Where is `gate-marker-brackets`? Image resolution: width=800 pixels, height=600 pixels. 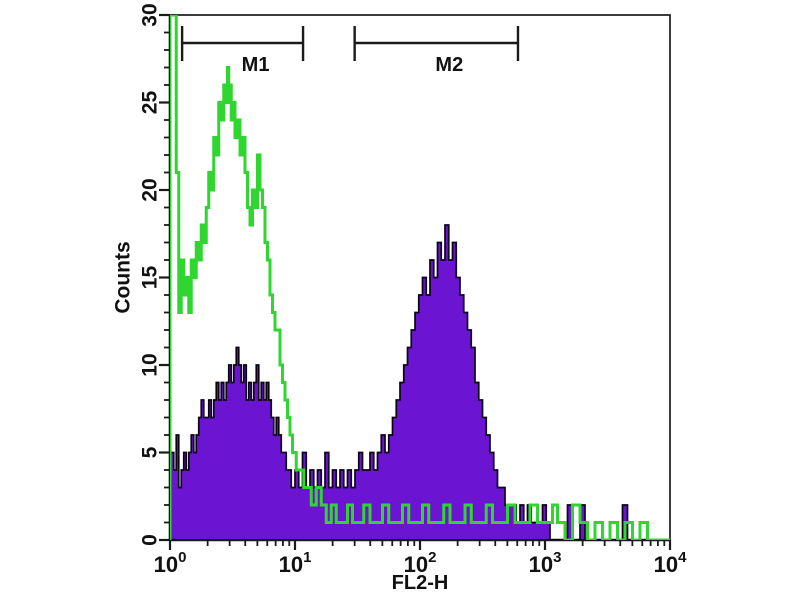
gate-marker-brackets is located at coordinates (350, 43).